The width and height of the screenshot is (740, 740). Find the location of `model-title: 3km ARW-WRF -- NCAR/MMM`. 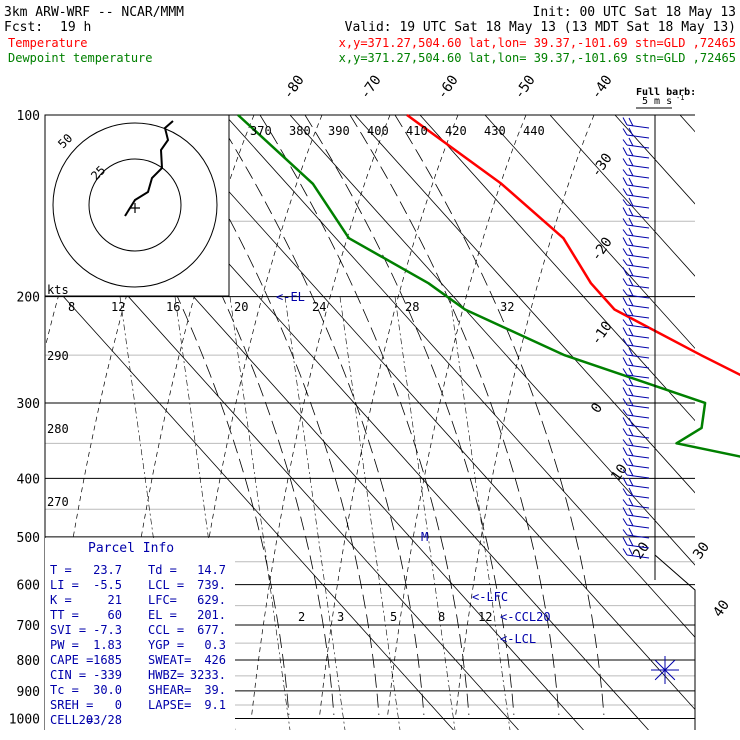

model-title: 3km ARW-WRF -- NCAR/MMM is located at coordinates (94, 12).